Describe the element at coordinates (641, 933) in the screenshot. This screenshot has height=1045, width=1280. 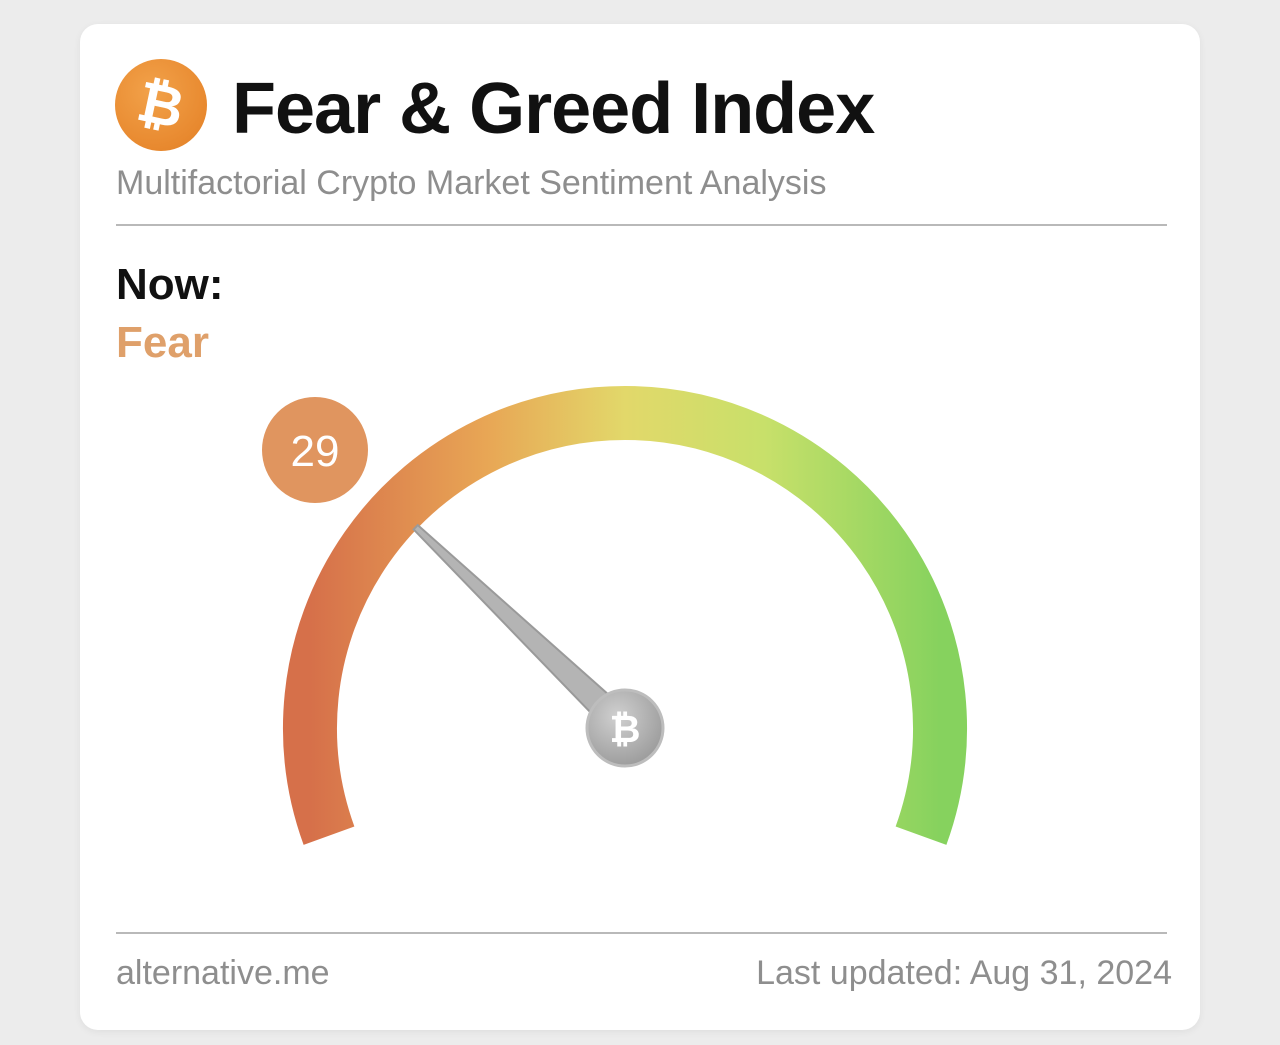
I see `footer-divider` at that location.